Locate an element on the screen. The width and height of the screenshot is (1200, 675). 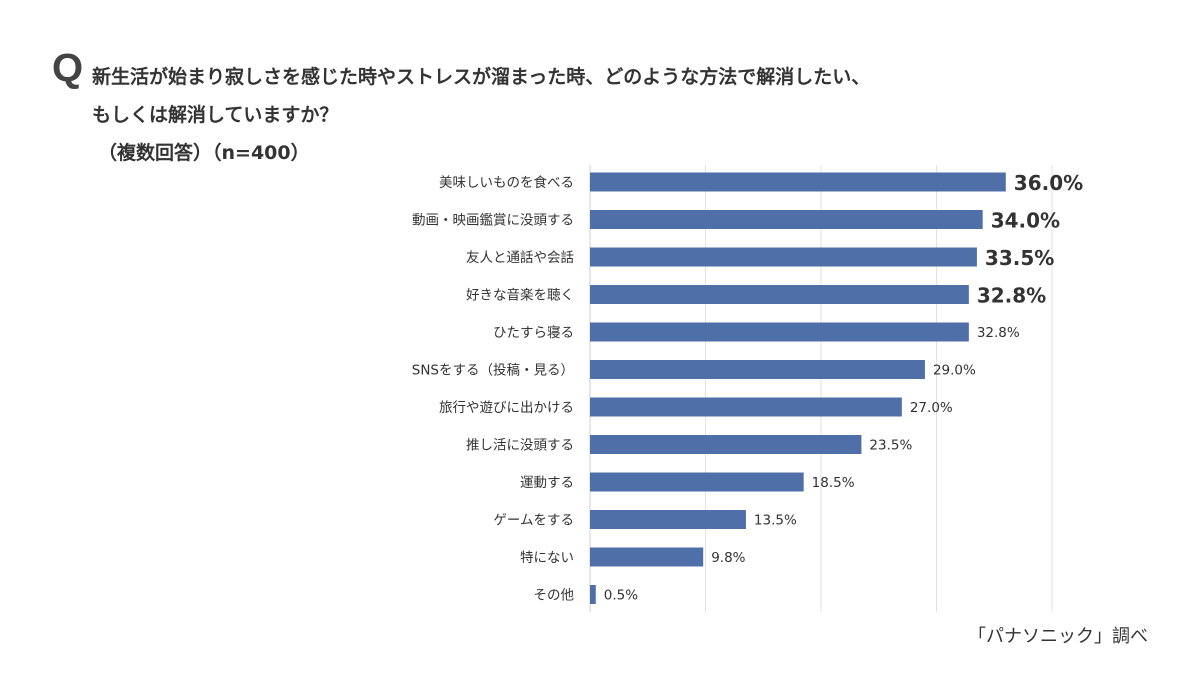
category-label: SNSをする（投稿・見る） is located at coordinates (493, 371).